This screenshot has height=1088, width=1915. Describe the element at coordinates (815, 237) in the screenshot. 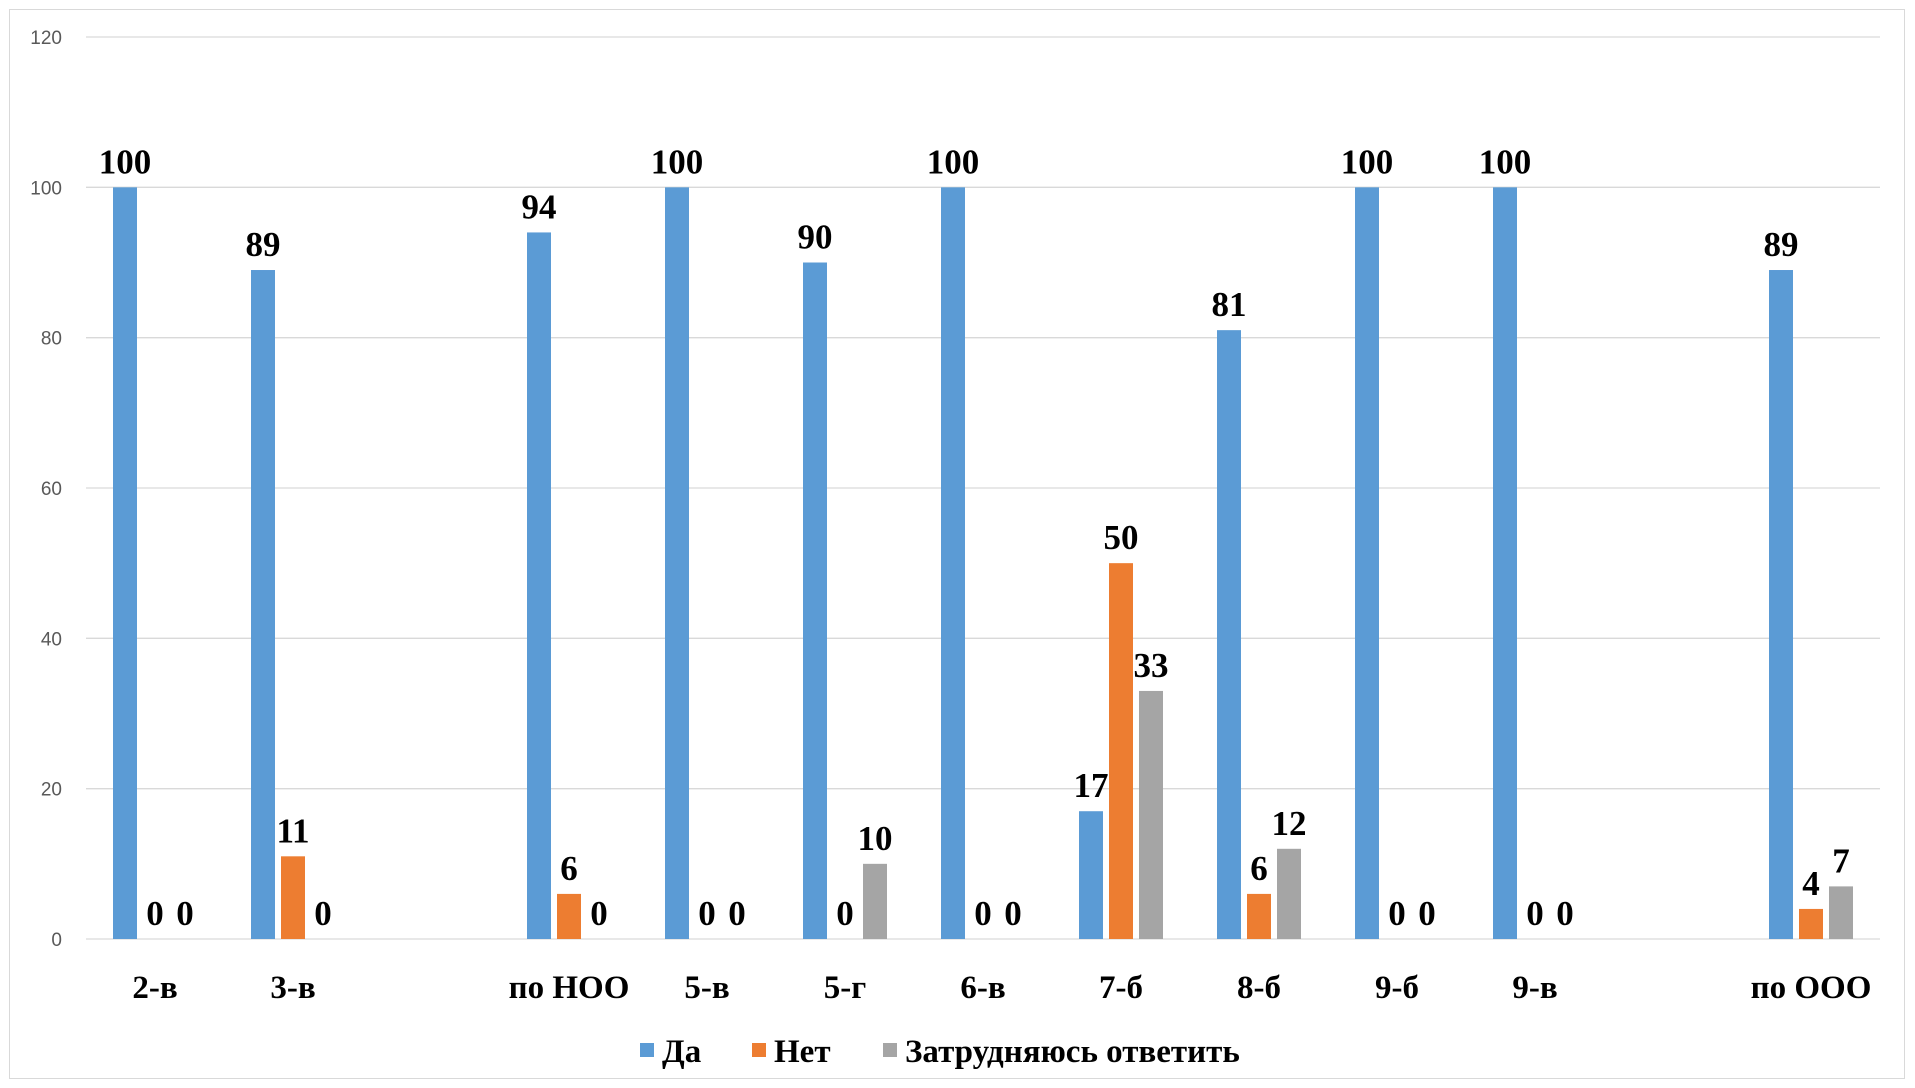

I see `data-label: 90` at that location.